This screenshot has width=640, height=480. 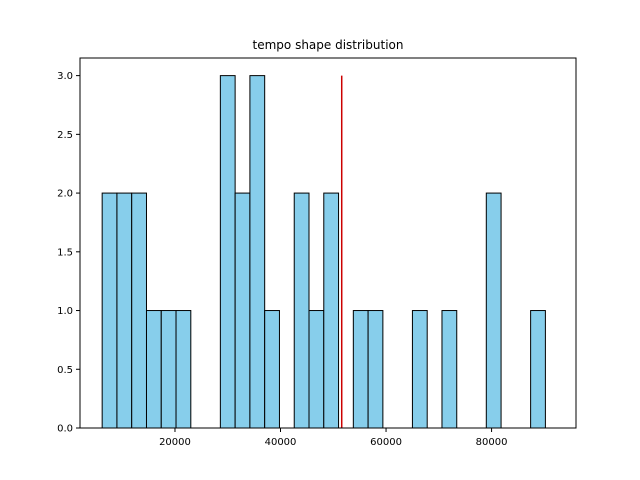 What do you see at coordinates (65, 194) in the screenshot?
I see `y-tick-label: 2.0` at bounding box center [65, 194].